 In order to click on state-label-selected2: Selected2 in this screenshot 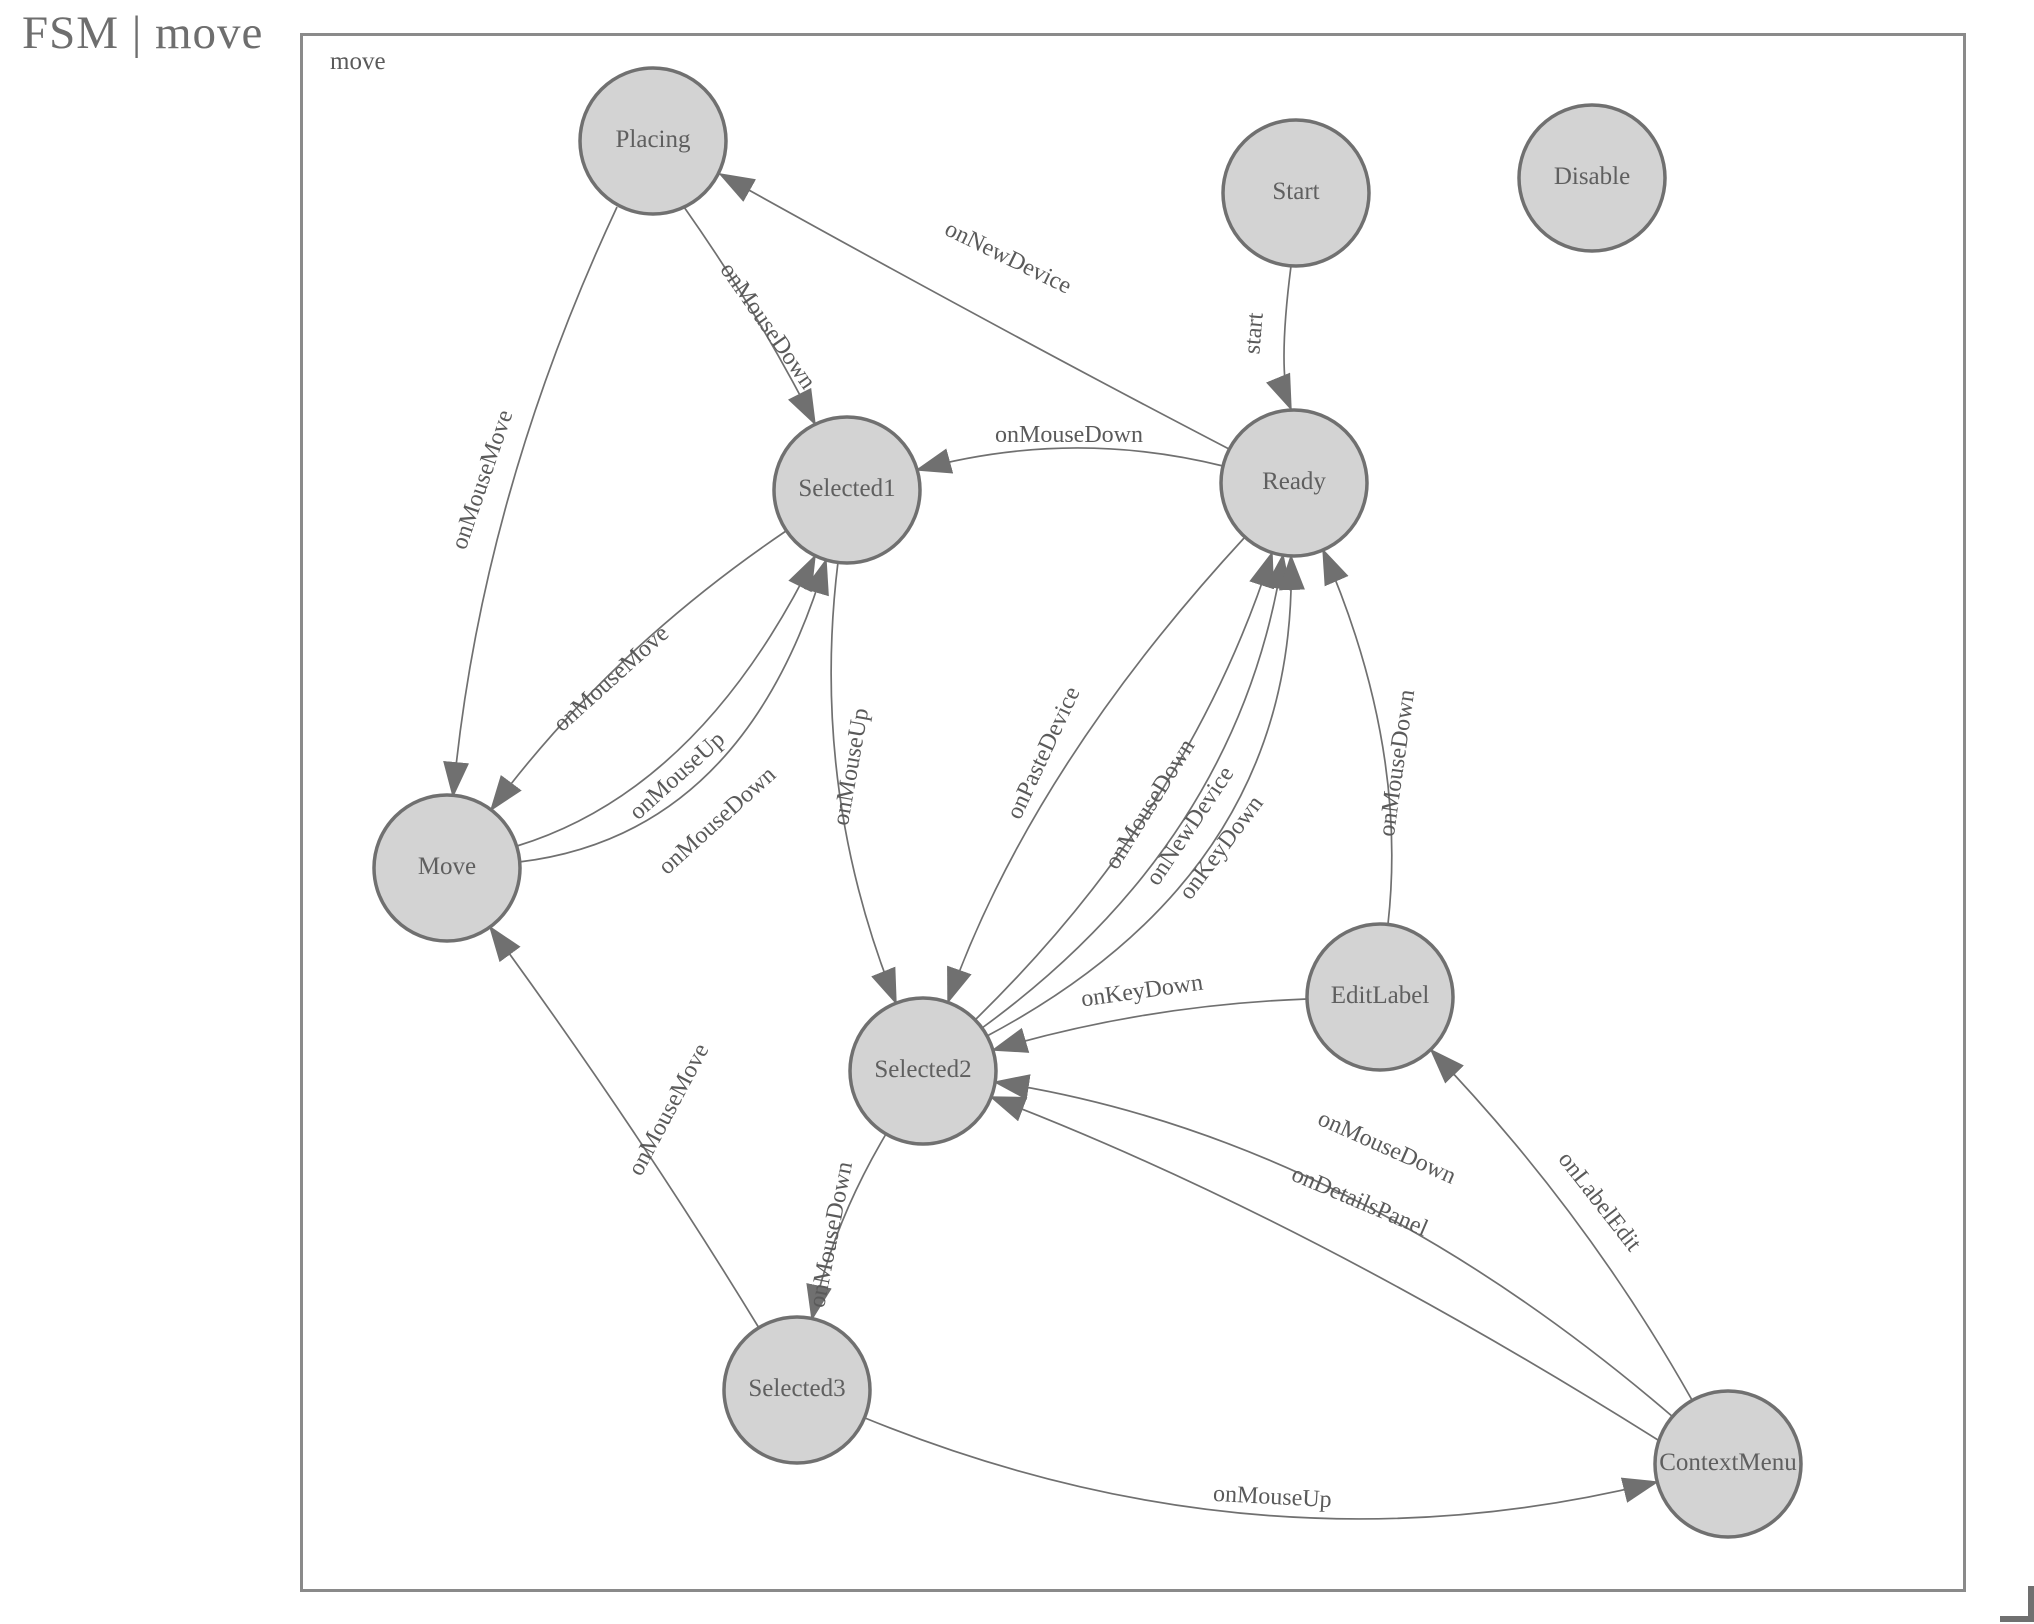, I will do `click(922, 1069)`.